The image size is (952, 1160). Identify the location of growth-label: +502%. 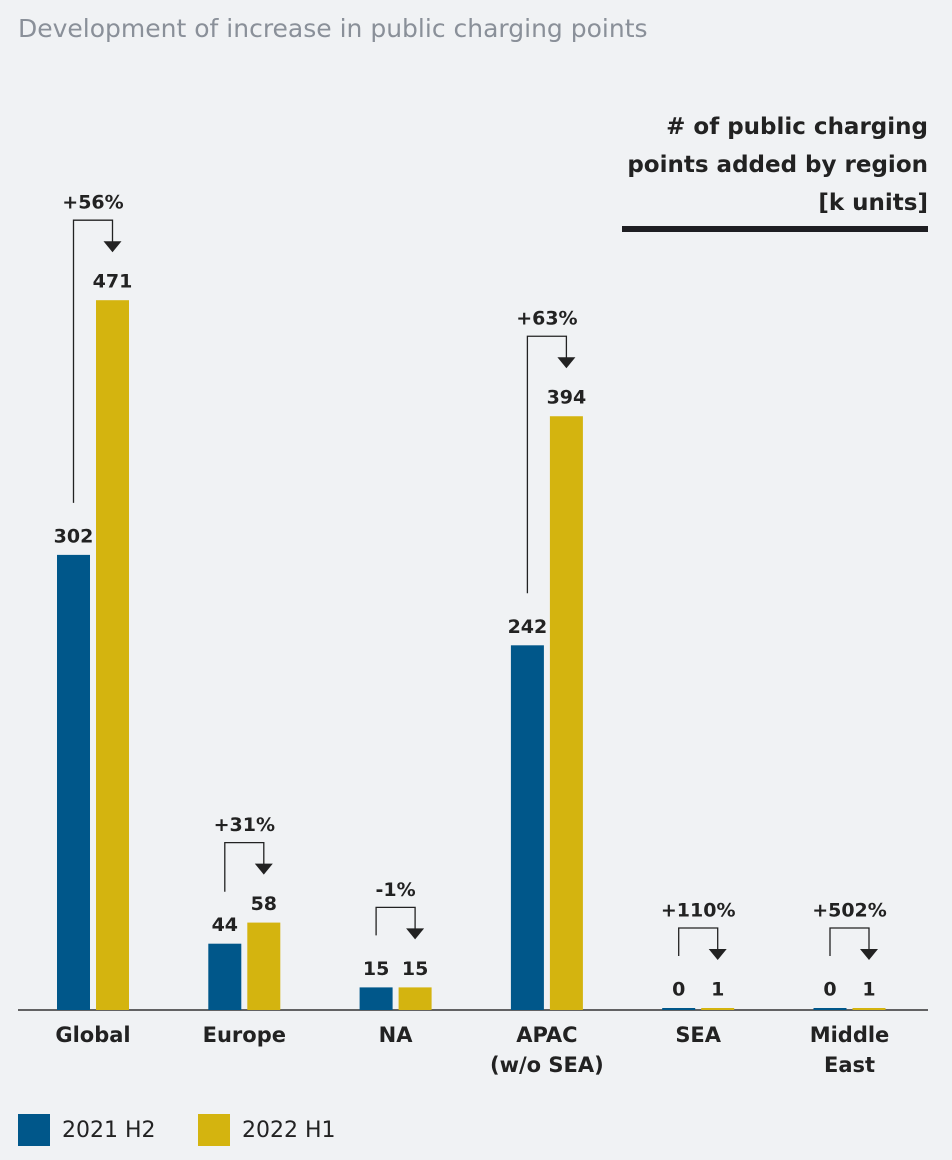
(849, 911).